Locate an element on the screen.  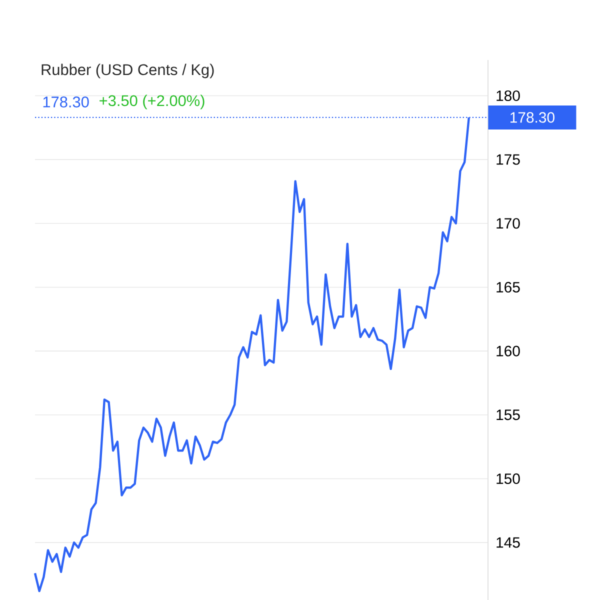
y-tick-label: 180 is located at coordinates (508, 96).